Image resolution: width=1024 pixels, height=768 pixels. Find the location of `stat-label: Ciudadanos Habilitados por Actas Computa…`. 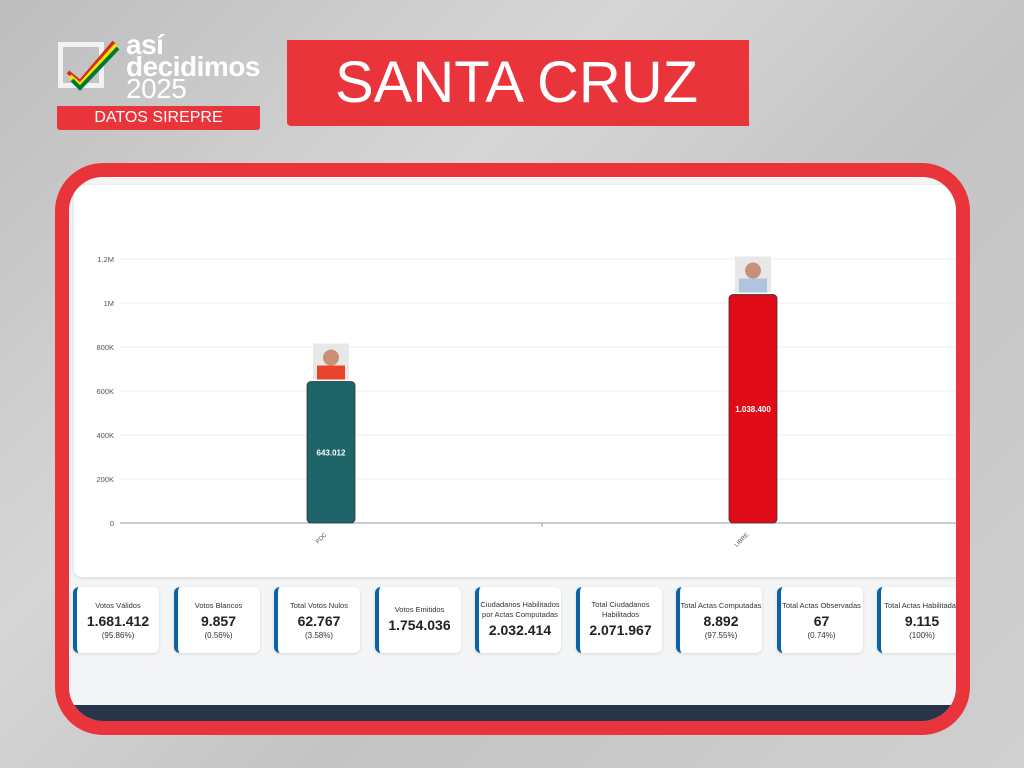

stat-label: Ciudadanos Habilitados por Actas Computa… is located at coordinates (520, 609).